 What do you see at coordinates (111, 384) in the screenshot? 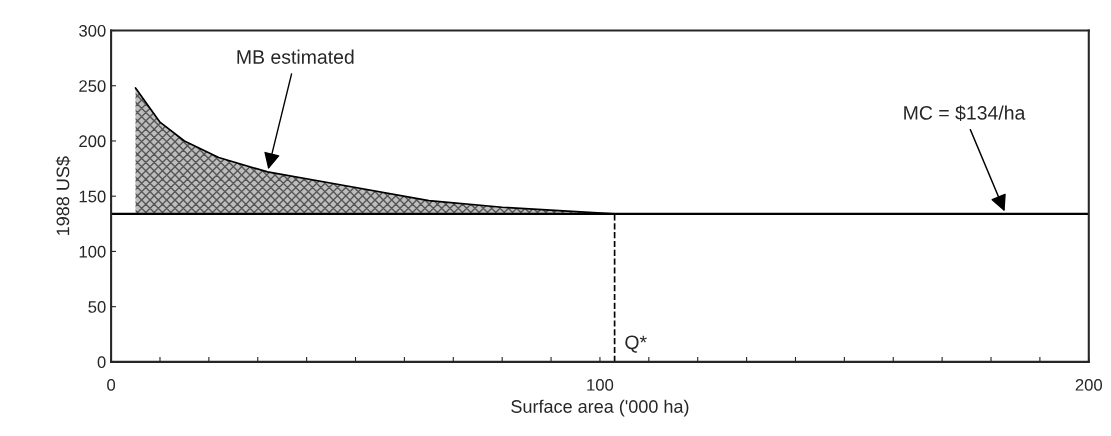
I see `x-tick-label: 0` at bounding box center [111, 384].